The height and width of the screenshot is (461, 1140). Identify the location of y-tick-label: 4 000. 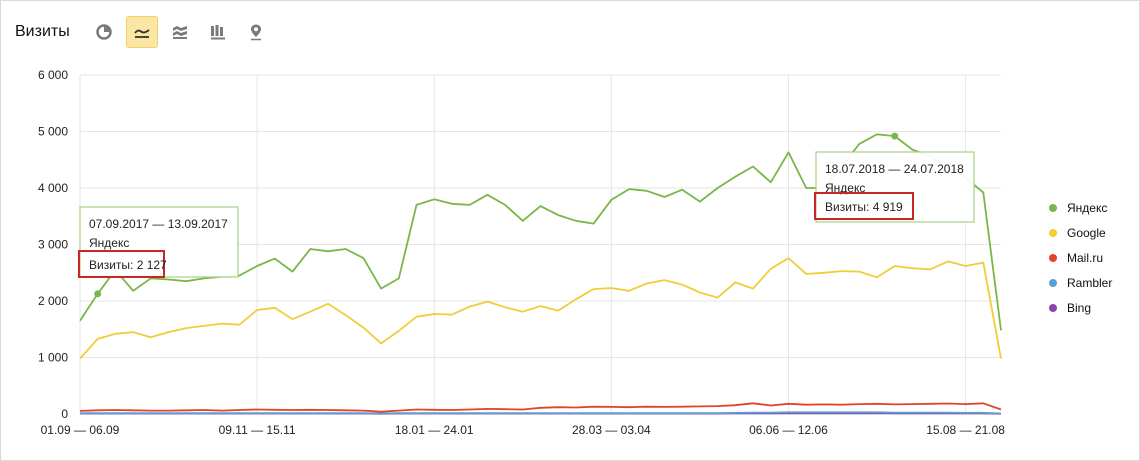
(53, 188).